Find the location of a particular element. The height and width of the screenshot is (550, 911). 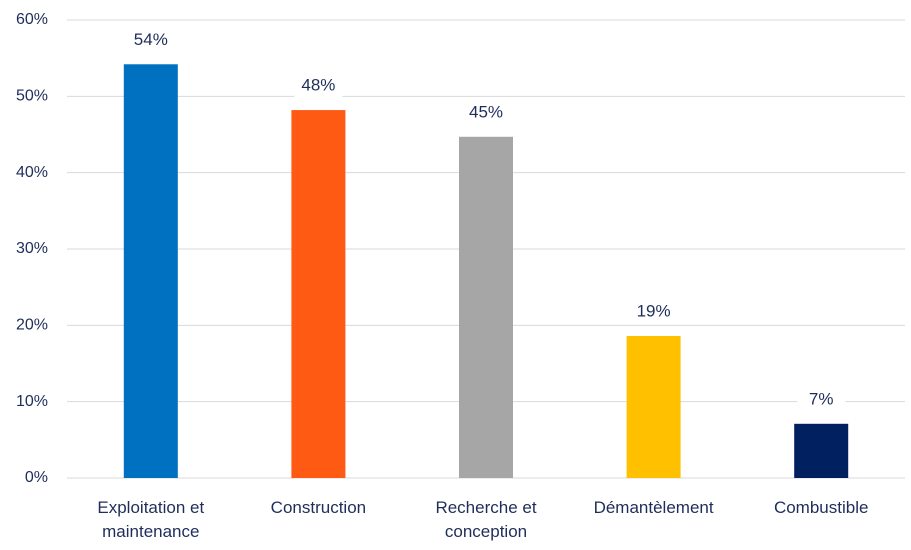

x-tick-label: Démantèlement is located at coordinates (653, 507).